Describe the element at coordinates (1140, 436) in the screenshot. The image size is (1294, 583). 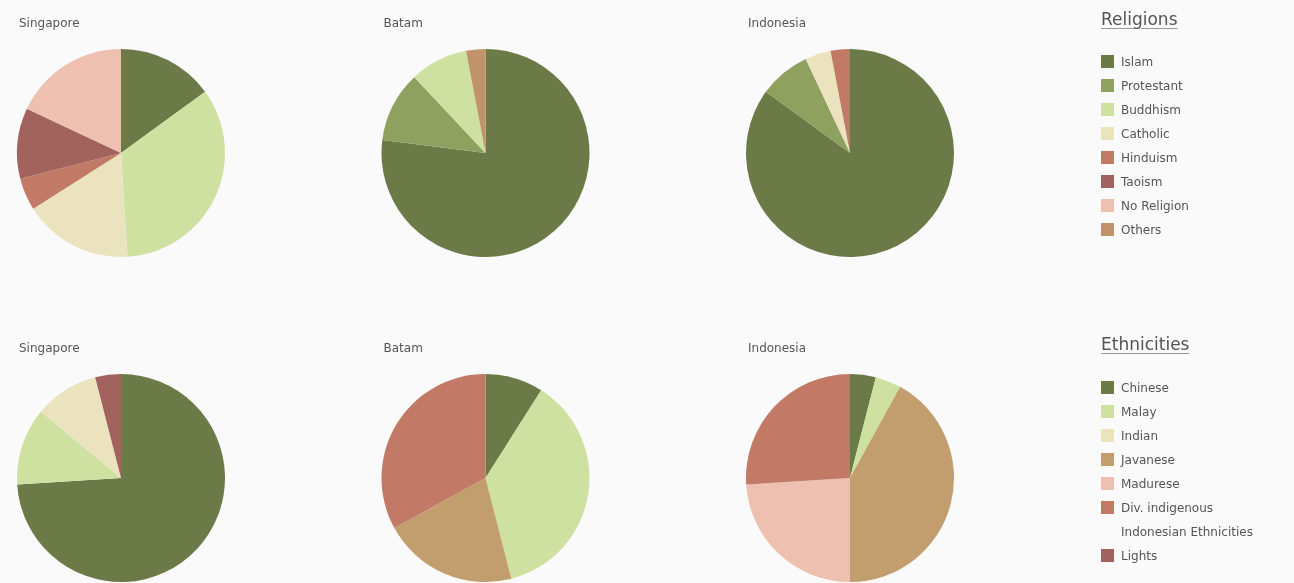
I see `legend-label: Indian` at that location.